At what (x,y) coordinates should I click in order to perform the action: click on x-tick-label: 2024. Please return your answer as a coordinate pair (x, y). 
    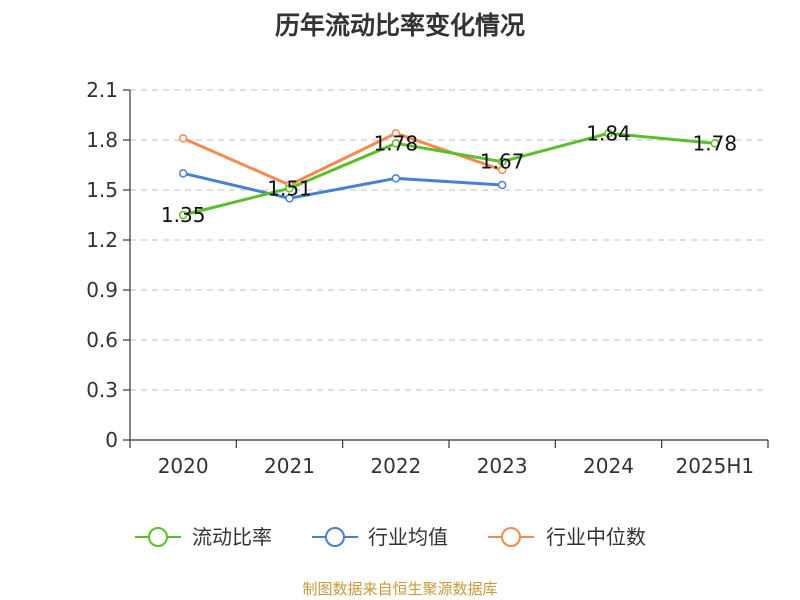
    Looking at the image, I should click on (608, 466).